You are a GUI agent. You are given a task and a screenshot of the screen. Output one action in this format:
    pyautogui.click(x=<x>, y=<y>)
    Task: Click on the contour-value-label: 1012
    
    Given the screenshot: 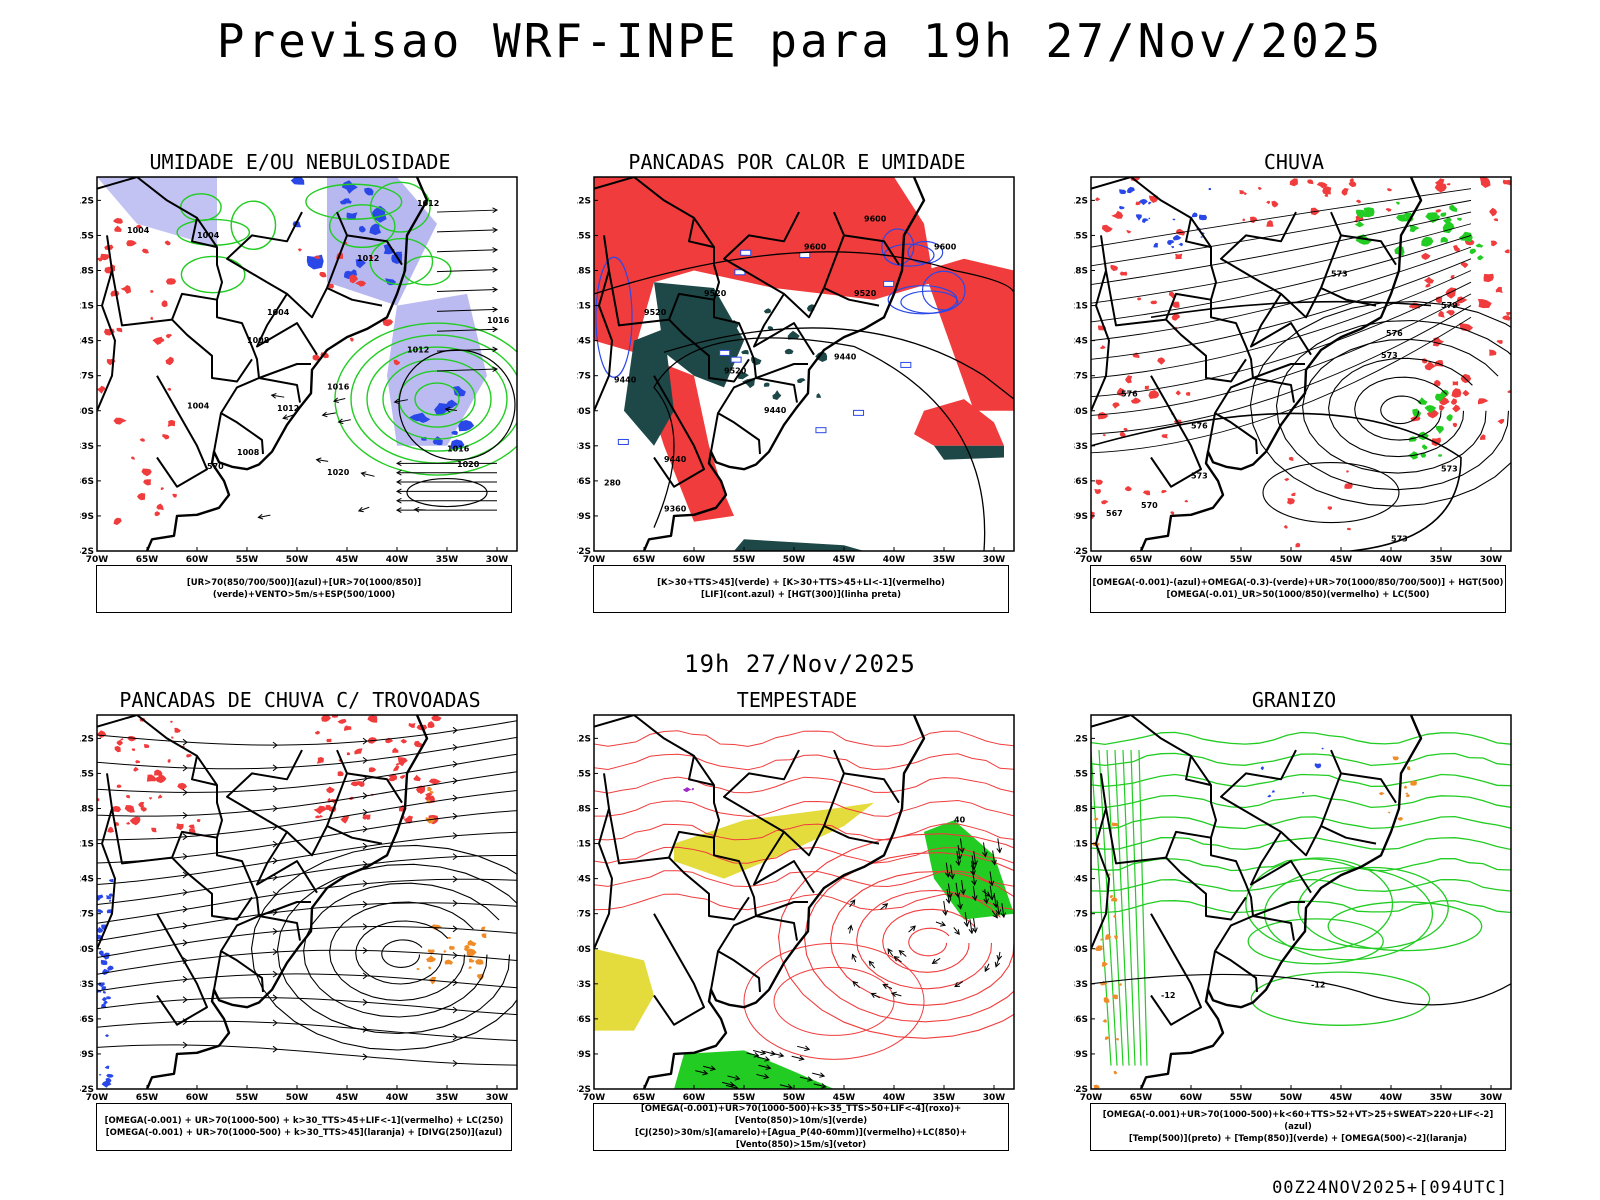 What is the action you would take?
    pyautogui.click(x=418, y=349)
    